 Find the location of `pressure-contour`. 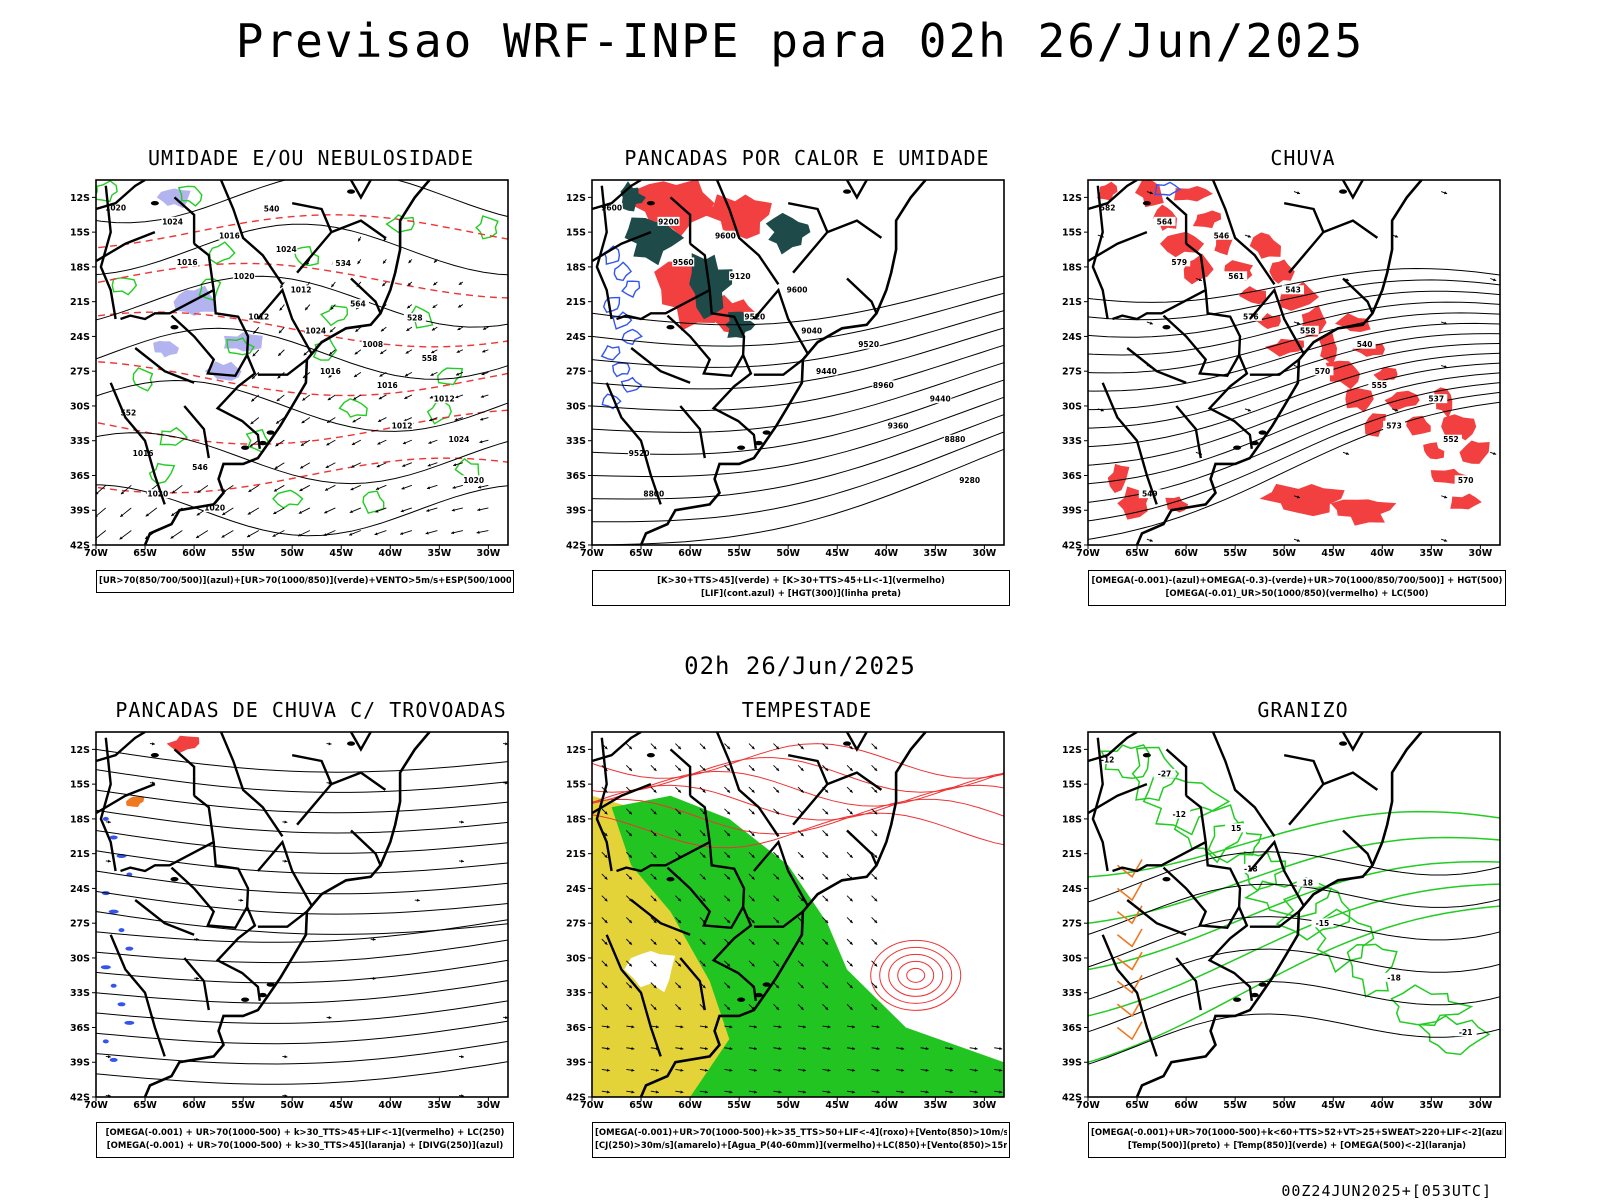

pressure-contour is located at coordinates (302, 353).